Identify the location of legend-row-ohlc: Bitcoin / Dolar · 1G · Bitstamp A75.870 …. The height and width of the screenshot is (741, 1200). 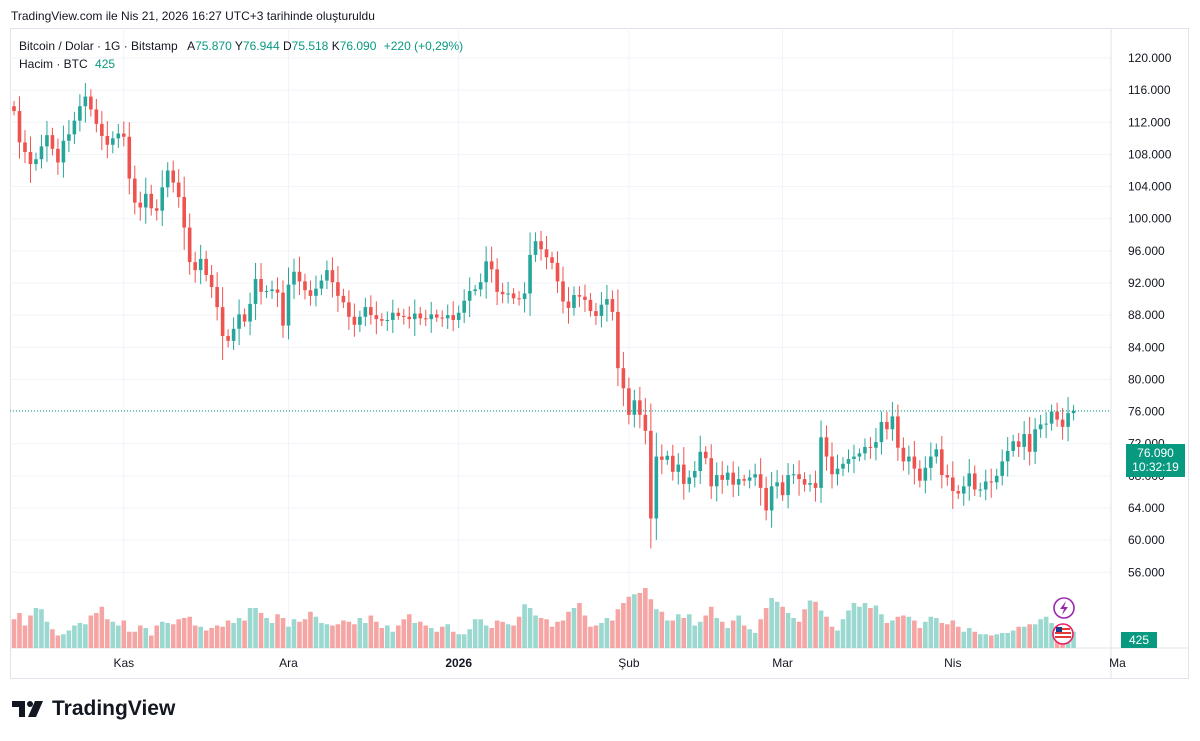
(241, 46).